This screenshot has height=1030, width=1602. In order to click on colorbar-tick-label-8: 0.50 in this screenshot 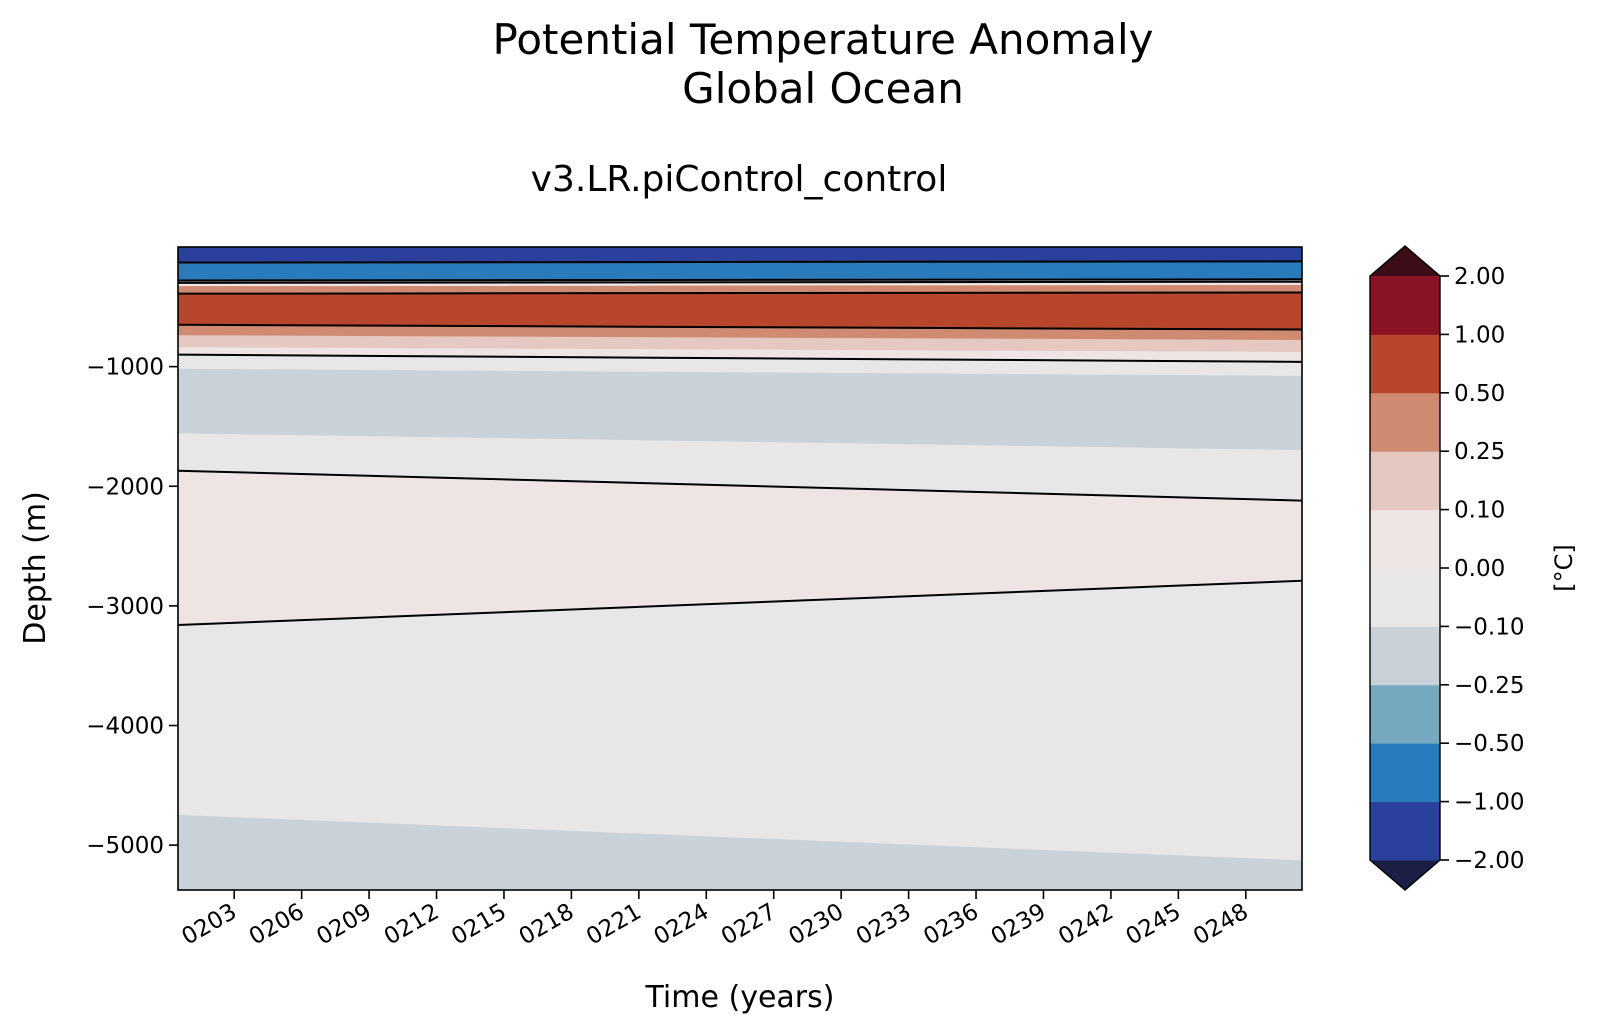, I will do `click(1479, 394)`.